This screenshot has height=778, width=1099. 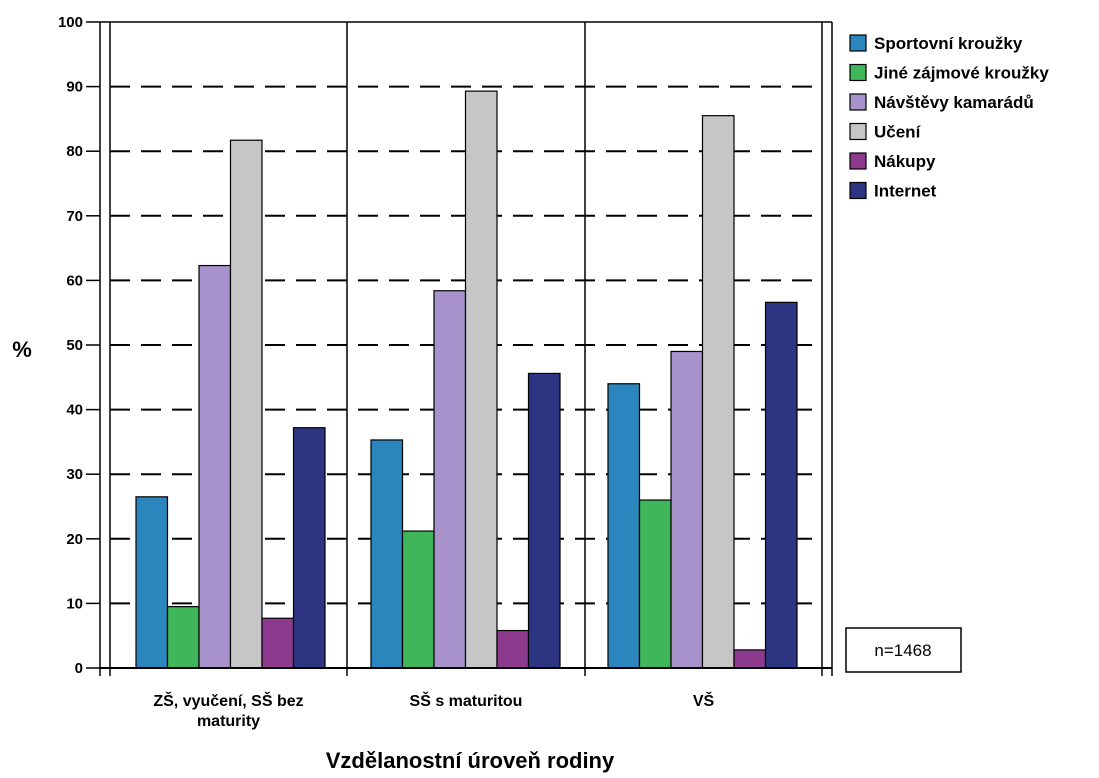 What do you see at coordinates (74, 280) in the screenshot?
I see `y-tick-label: 60` at bounding box center [74, 280].